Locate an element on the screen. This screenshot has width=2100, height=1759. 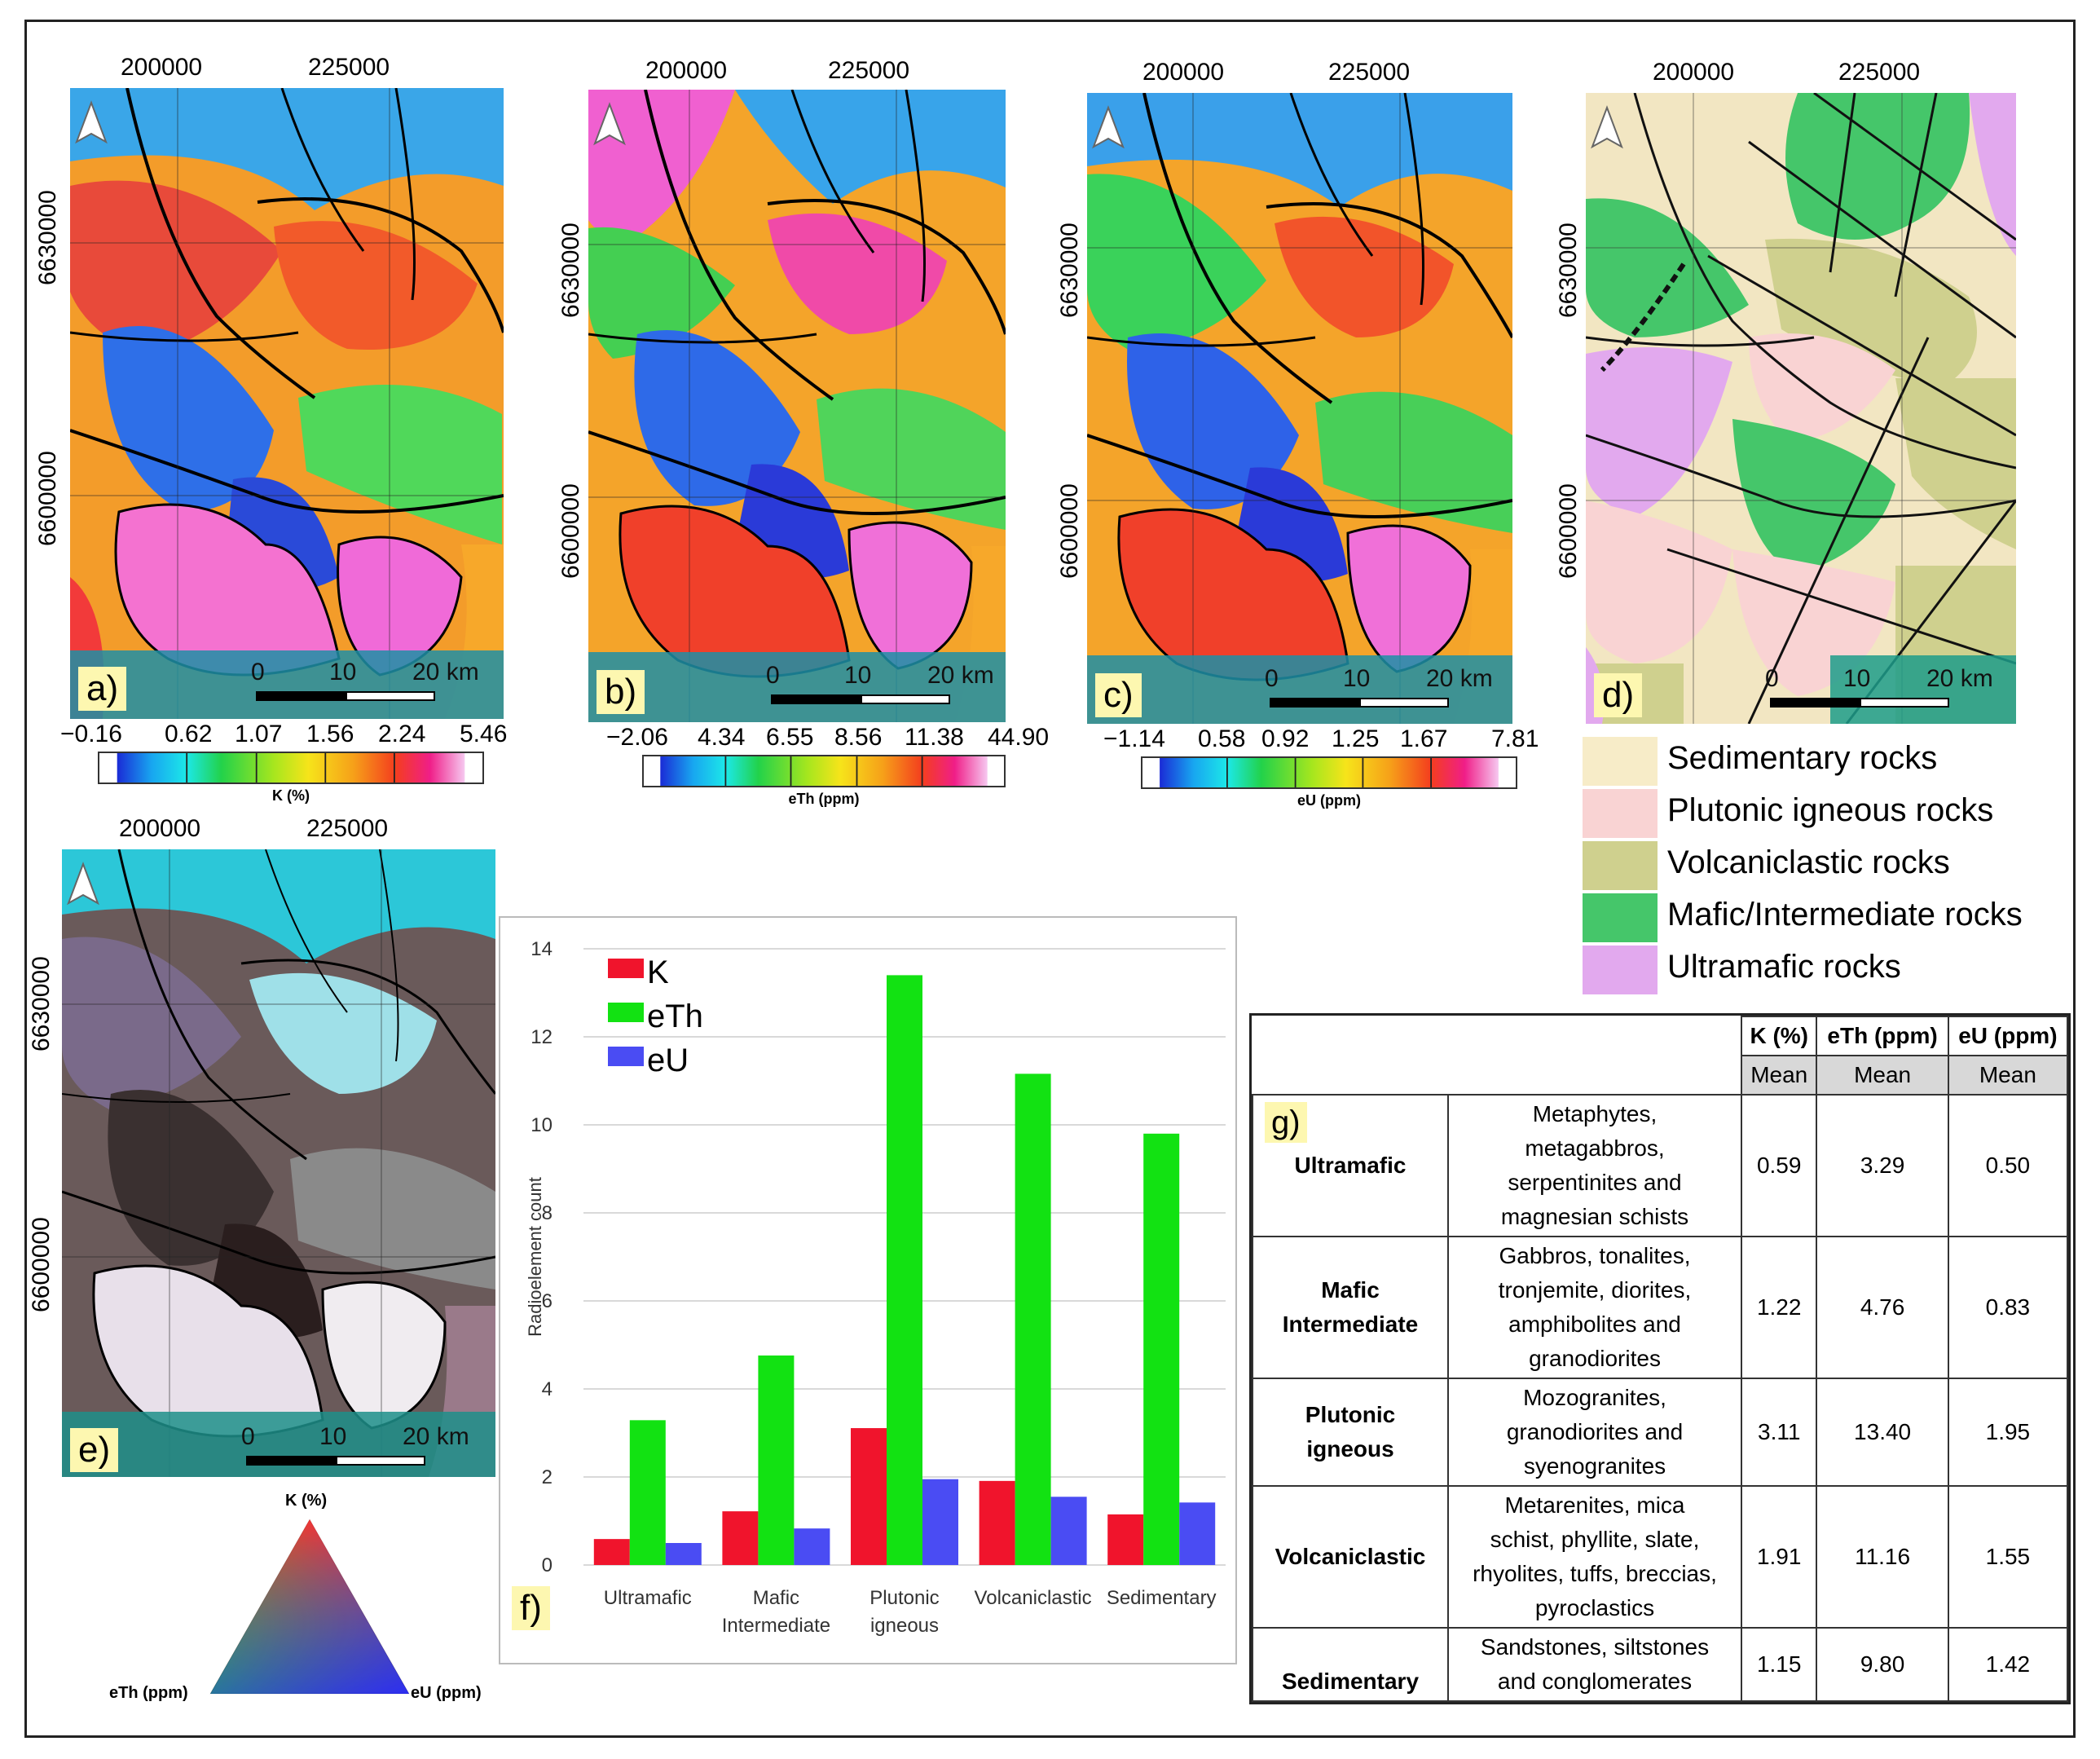
lithology-line: syenogranites is located at coordinates (1594, 1466).